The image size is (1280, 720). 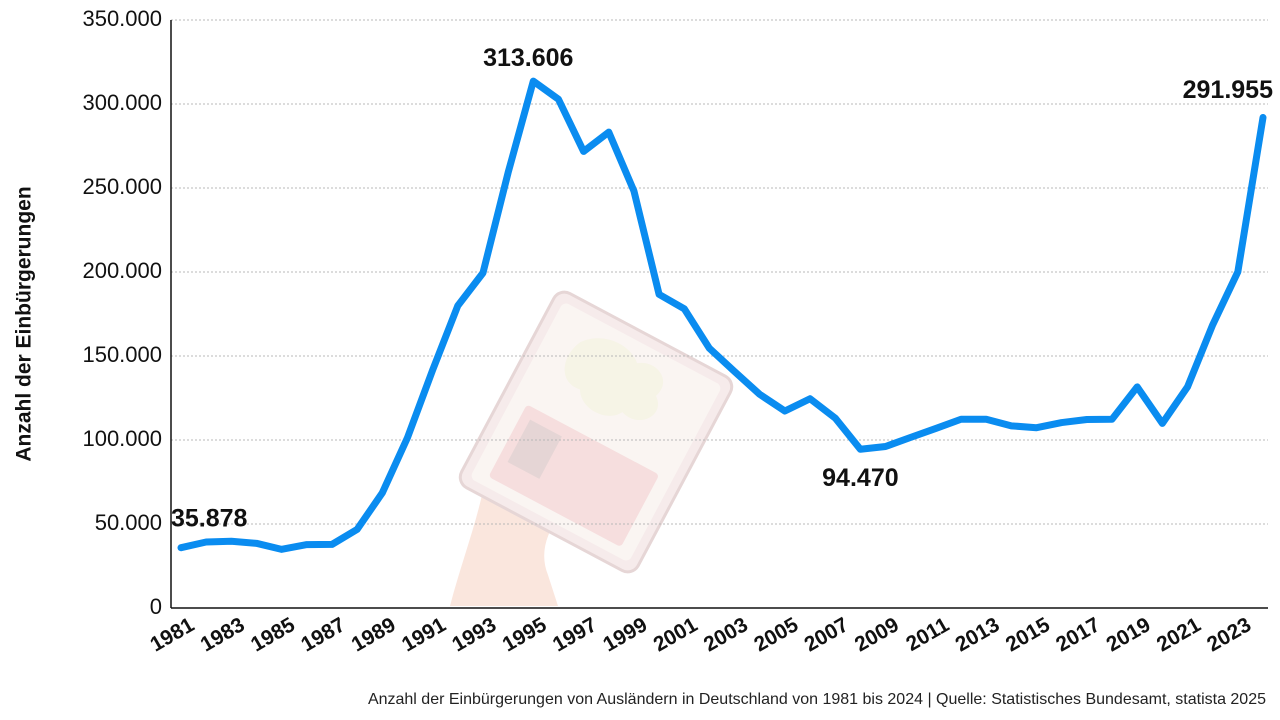 What do you see at coordinates (776, 634) in the screenshot?
I see `x-tick-label: 2005` at bounding box center [776, 634].